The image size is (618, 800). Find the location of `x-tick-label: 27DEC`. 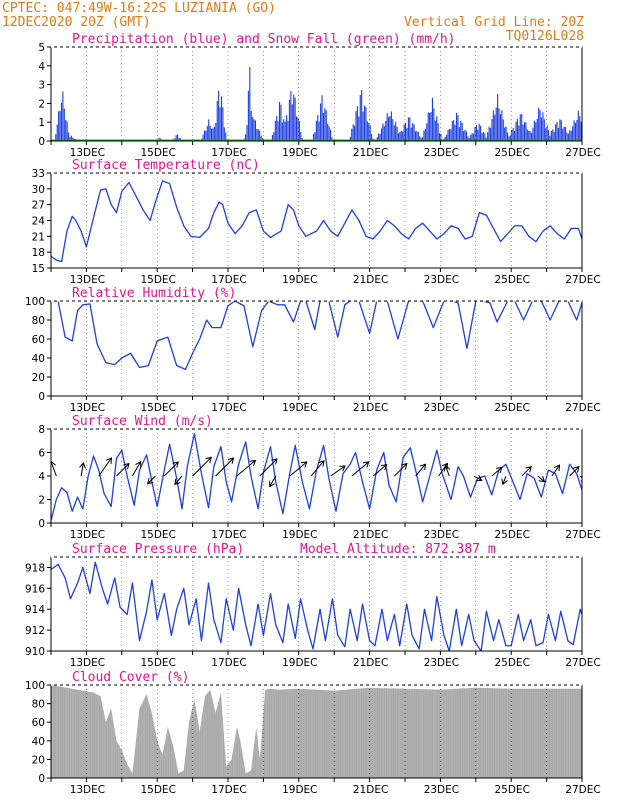

x-tick-label: 27DEC is located at coordinates (582, 408).